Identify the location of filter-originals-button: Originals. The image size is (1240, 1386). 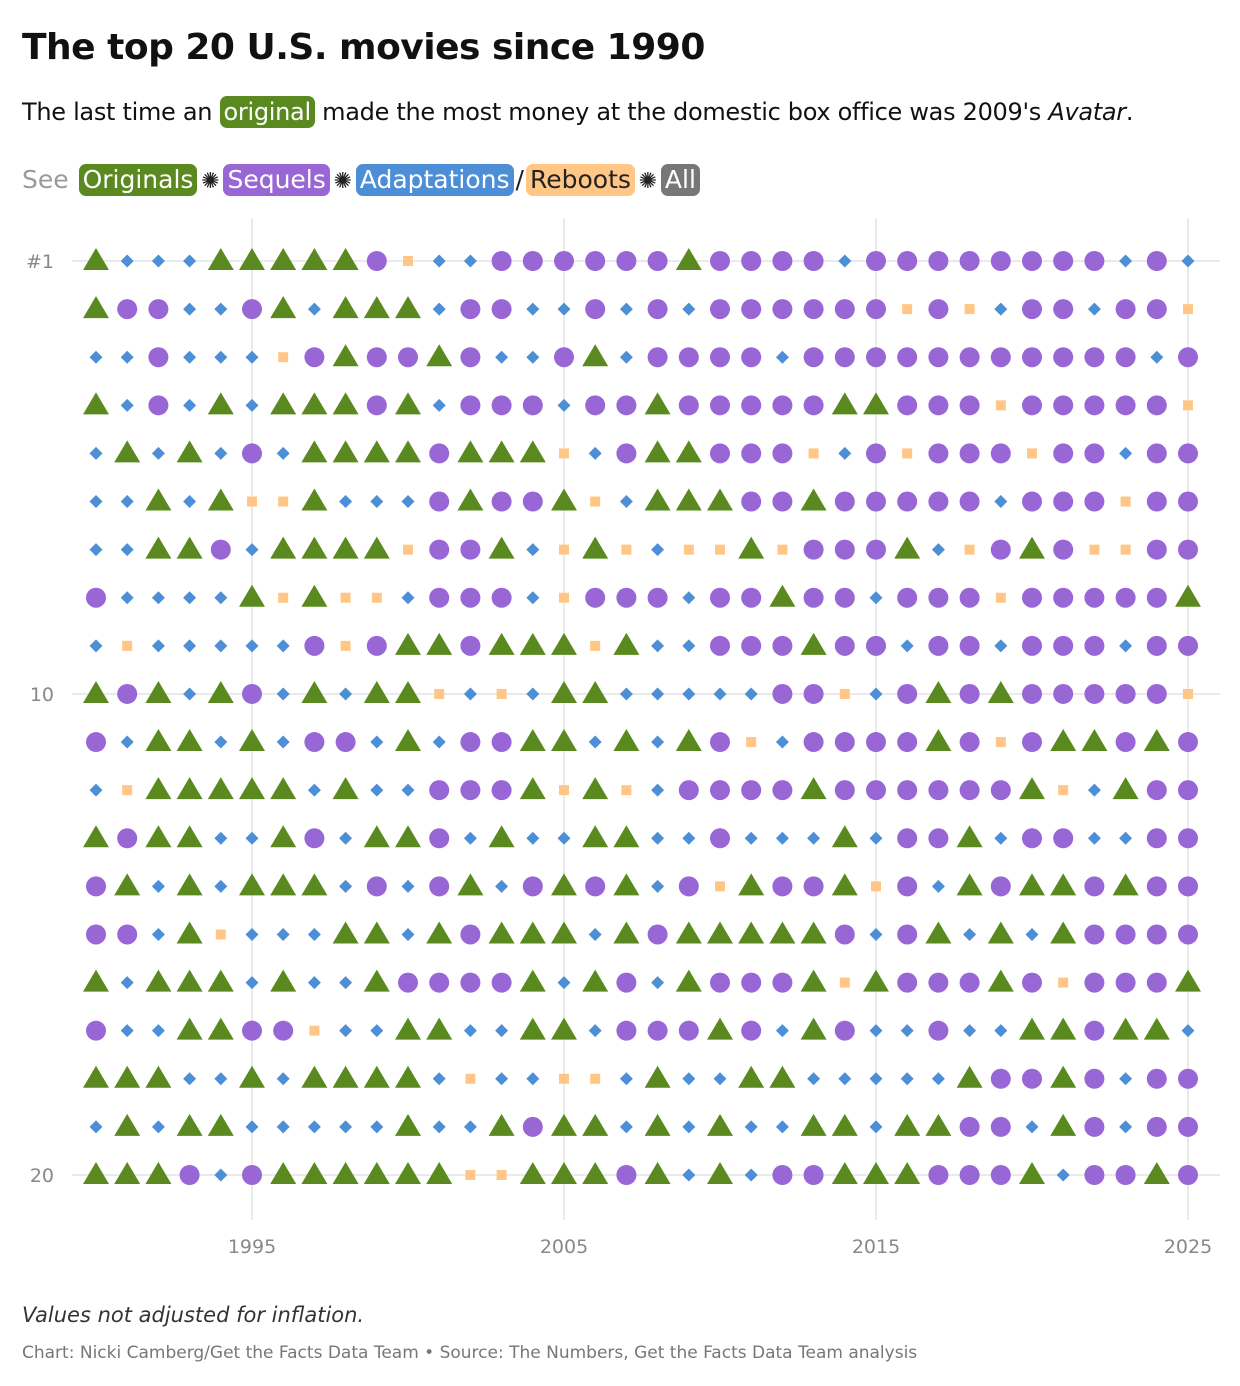
(138, 180).